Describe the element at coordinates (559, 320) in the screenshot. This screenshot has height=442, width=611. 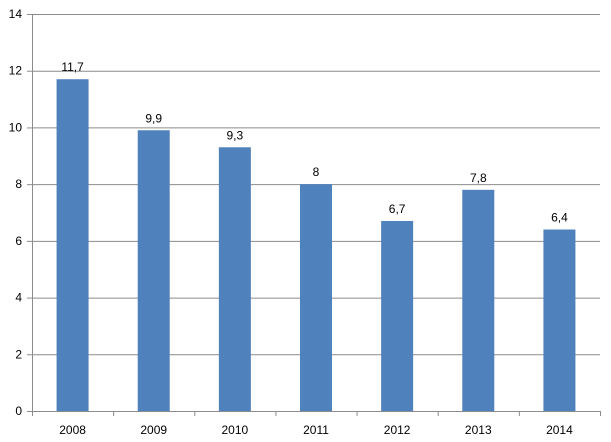
I see `bar-2014` at that location.